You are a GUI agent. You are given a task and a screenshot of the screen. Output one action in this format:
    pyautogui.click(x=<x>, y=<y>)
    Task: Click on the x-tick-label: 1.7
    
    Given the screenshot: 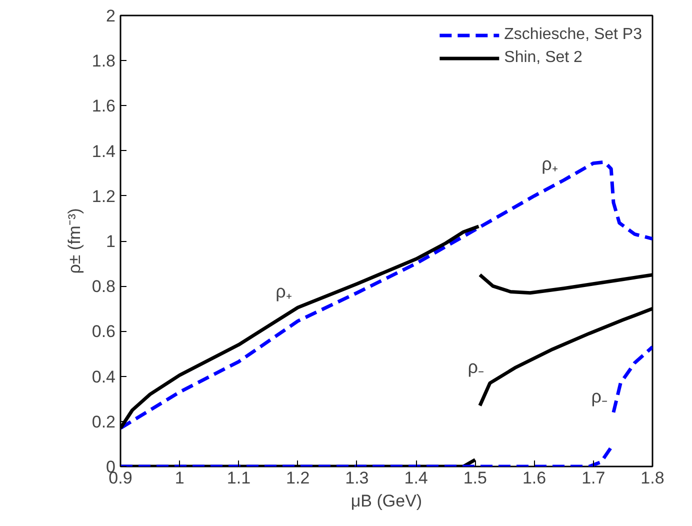 What is the action you would take?
    pyautogui.click(x=594, y=478)
    